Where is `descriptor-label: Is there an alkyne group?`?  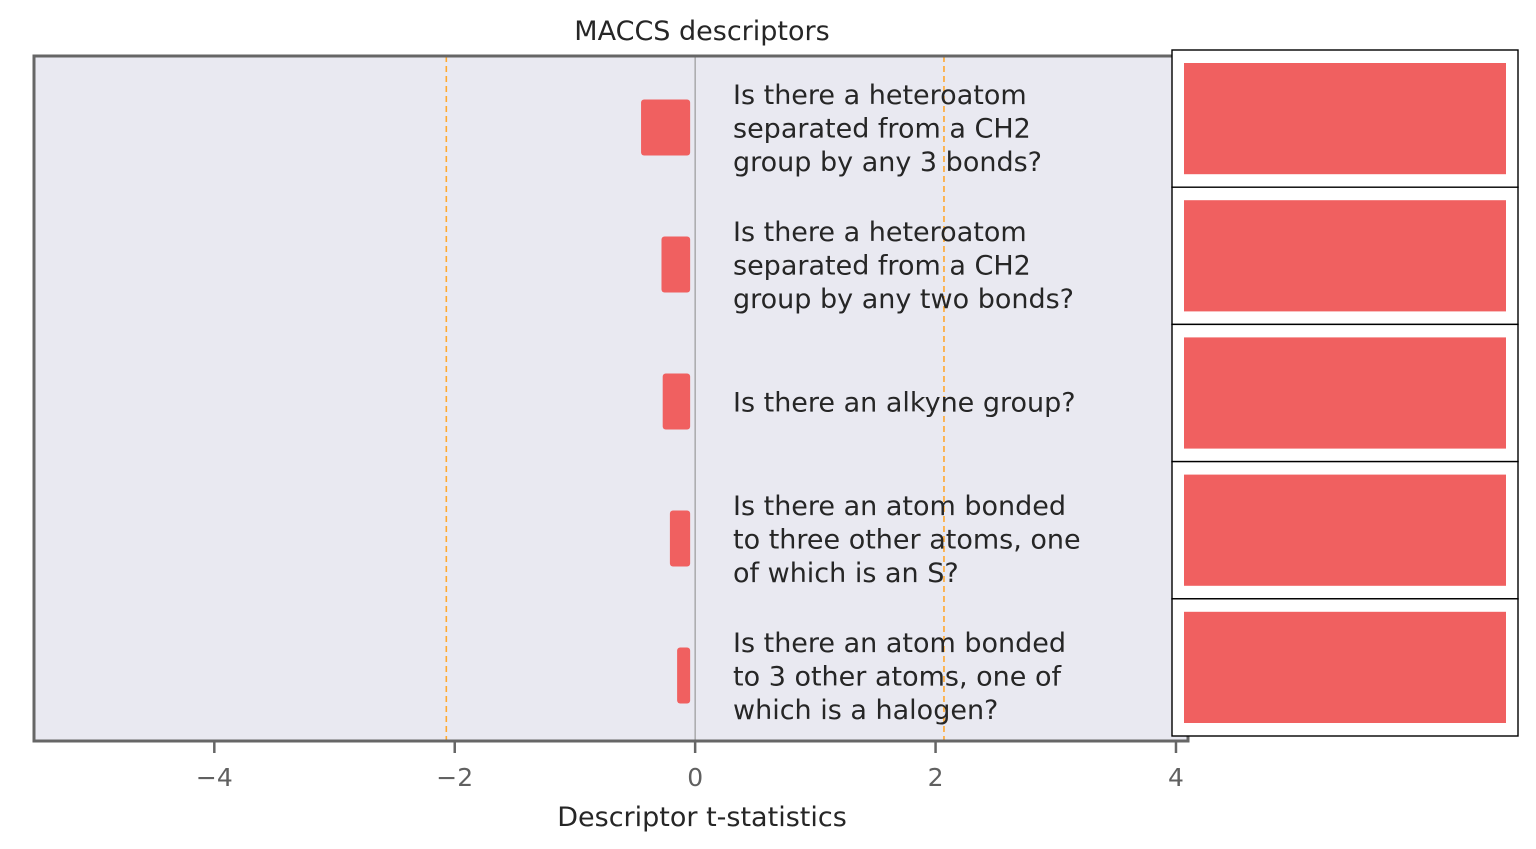 descriptor-label: Is there an alkyne group? is located at coordinates (904, 403).